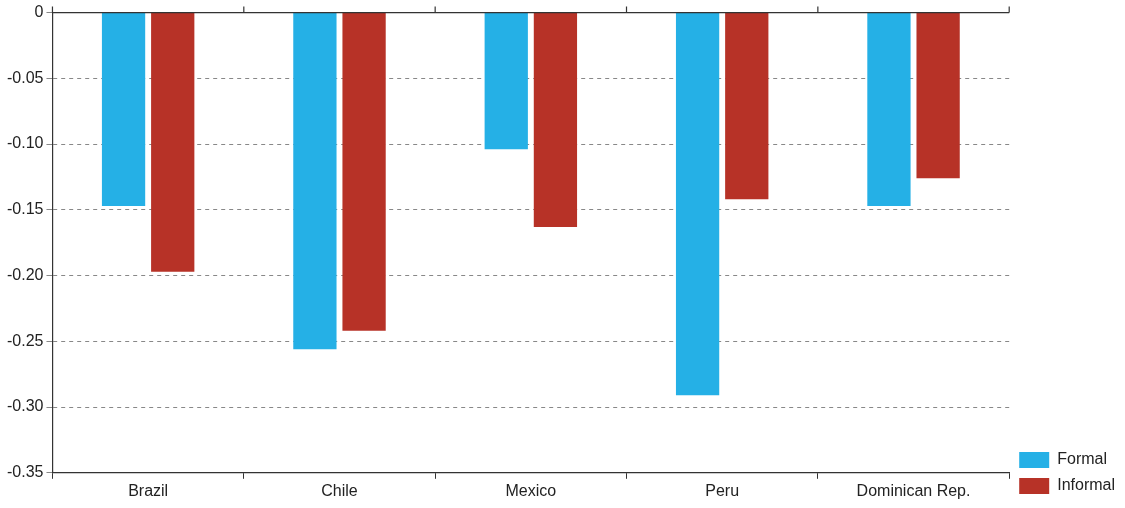 This screenshot has width=1125, height=508. I want to click on y-tick-label: -0.25, so click(25, 340).